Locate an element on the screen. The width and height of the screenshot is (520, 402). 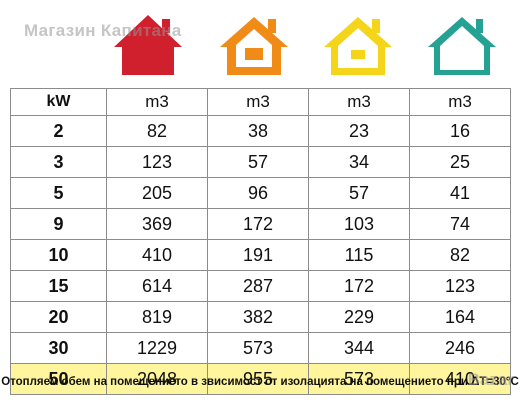
header-m3-yellow: m3 is located at coordinates (359, 102).